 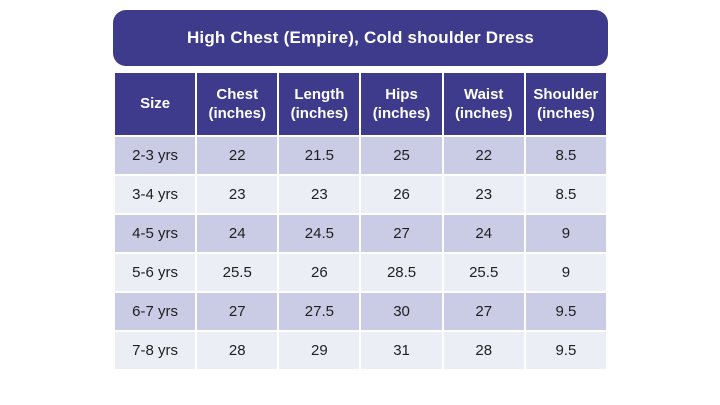 What do you see at coordinates (483, 272) in the screenshot?
I see `cell-waist: 25.5` at bounding box center [483, 272].